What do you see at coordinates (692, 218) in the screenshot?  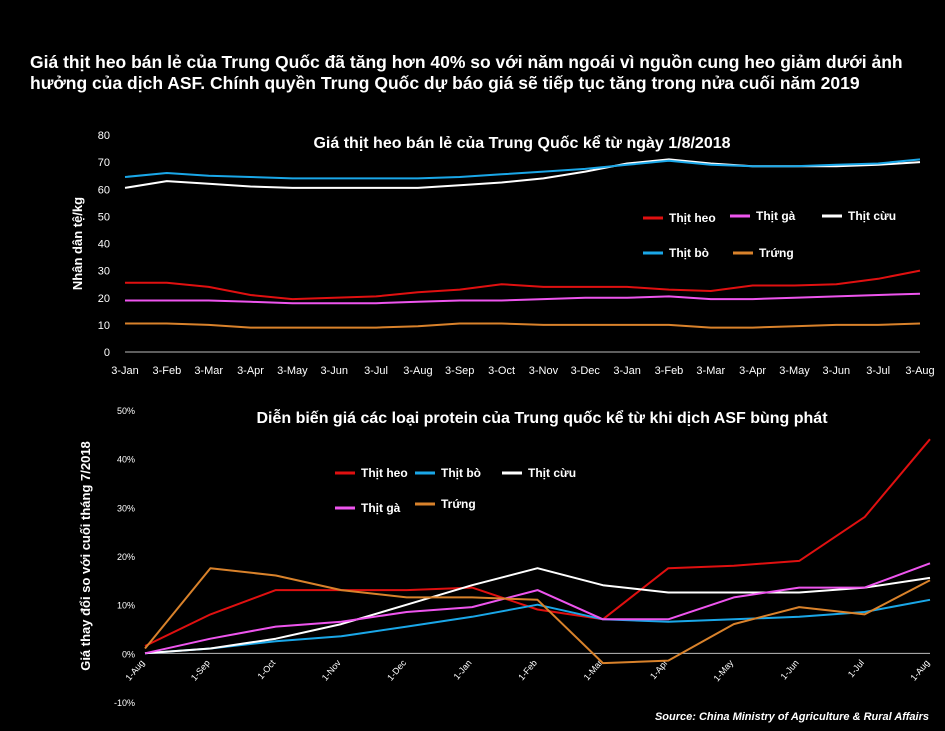 I see `chart-0-legend-label: Thịt heo` at bounding box center [692, 218].